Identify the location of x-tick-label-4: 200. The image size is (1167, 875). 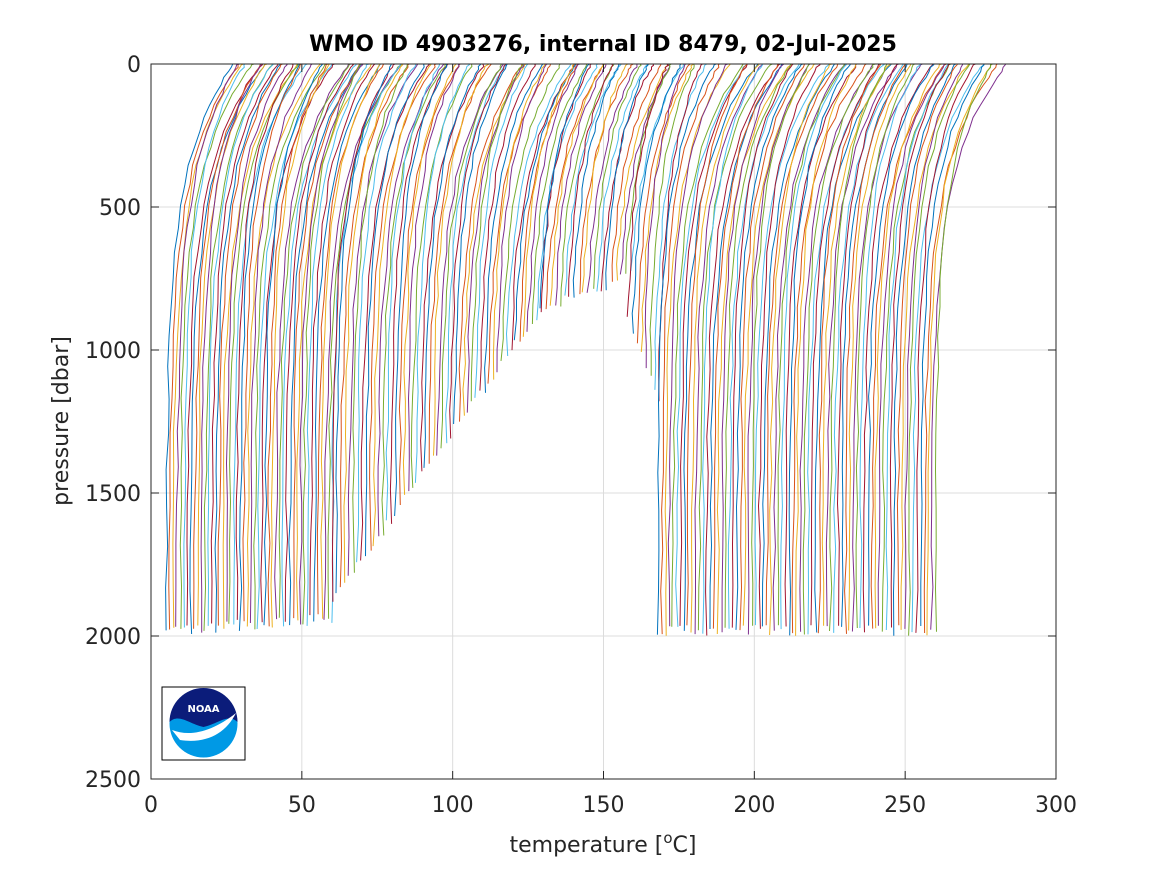
(754, 805).